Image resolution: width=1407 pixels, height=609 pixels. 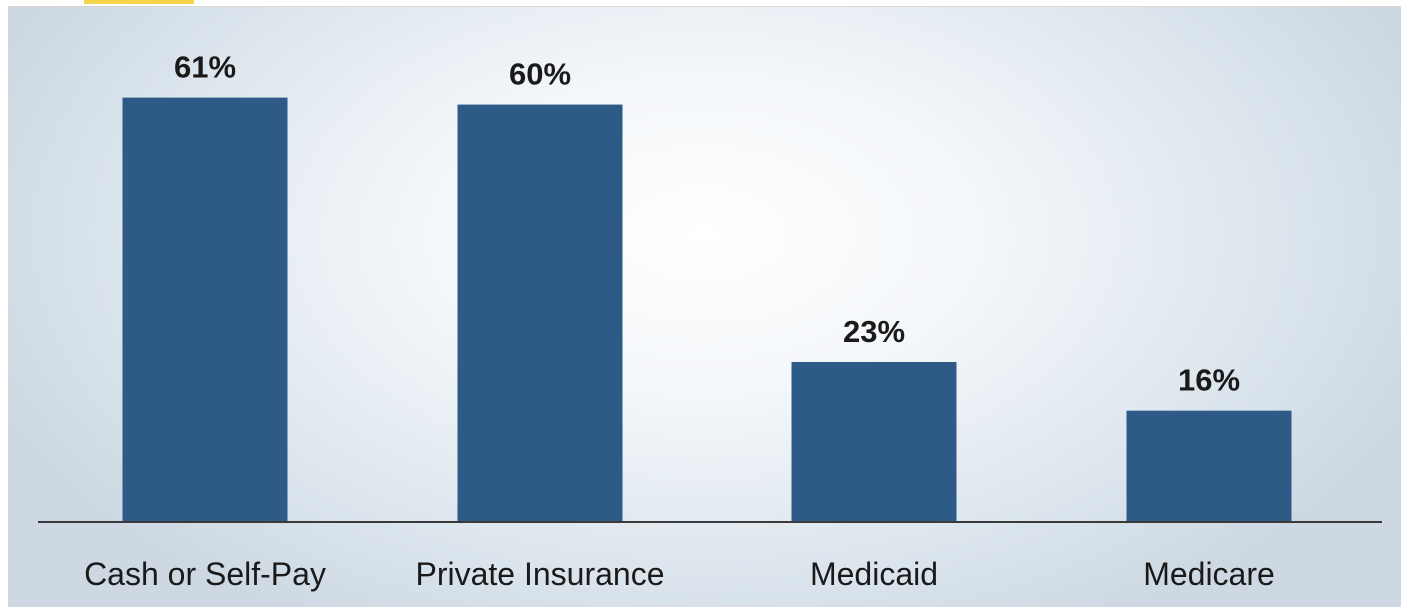 What do you see at coordinates (205, 574) in the screenshot?
I see `category-label-cash-or-self-pay: Cash or Self-Pay` at bounding box center [205, 574].